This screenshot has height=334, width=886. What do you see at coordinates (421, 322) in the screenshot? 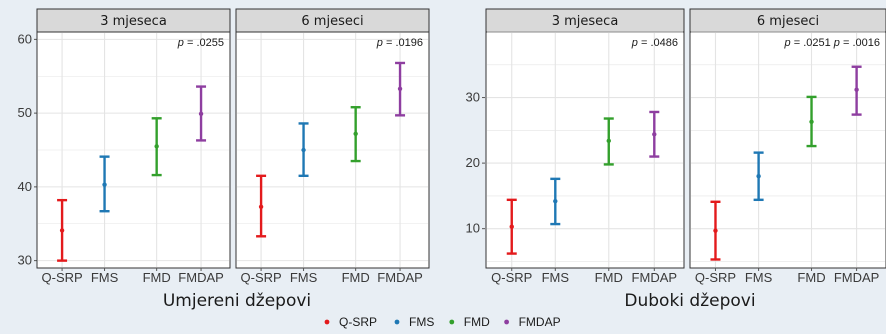
I see `legend-label: FMS` at bounding box center [421, 322].